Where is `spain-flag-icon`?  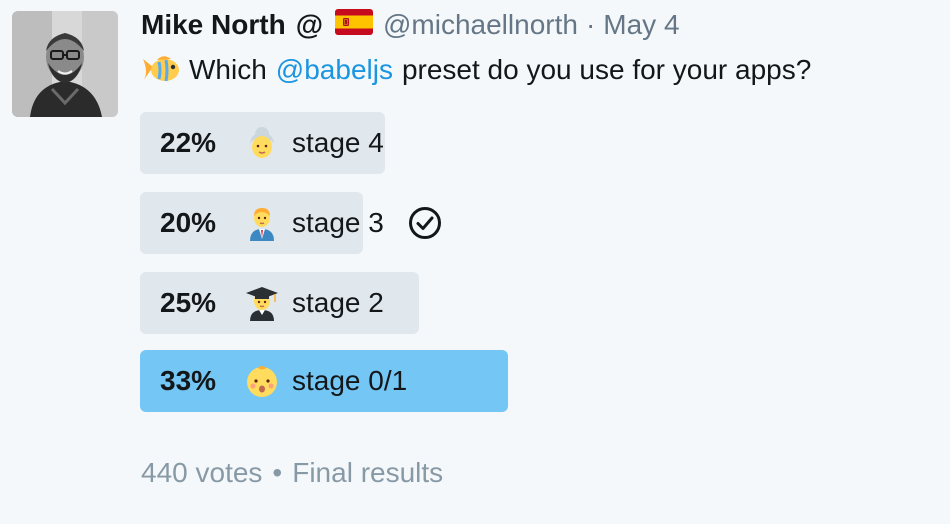 spain-flag-icon is located at coordinates (354, 22).